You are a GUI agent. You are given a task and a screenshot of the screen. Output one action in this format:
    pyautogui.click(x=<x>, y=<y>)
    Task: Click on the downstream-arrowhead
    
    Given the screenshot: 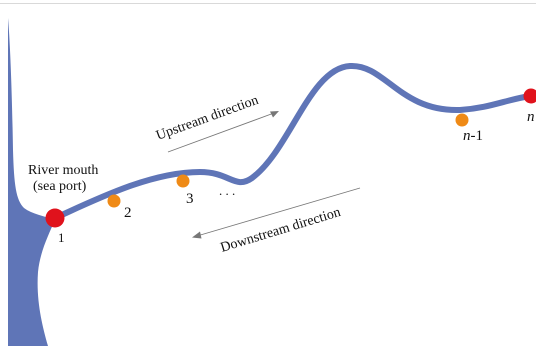 What is the action you would take?
    pyautogui.click(x=197, y=235)
    